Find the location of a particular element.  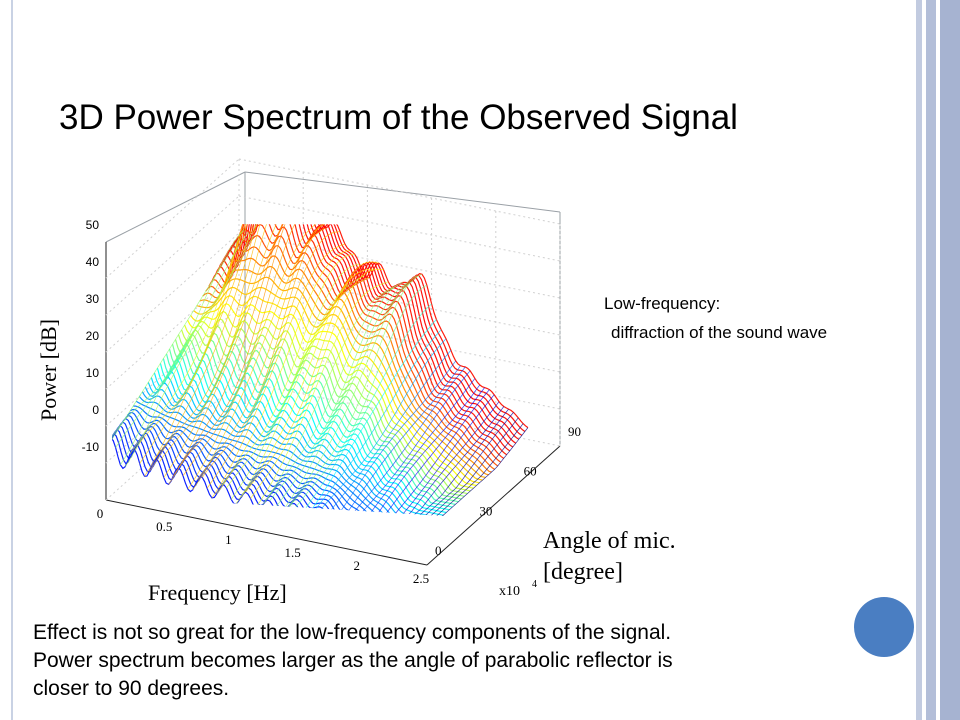

y-tick-label-1: 30 is located at coordinates (485, 510).